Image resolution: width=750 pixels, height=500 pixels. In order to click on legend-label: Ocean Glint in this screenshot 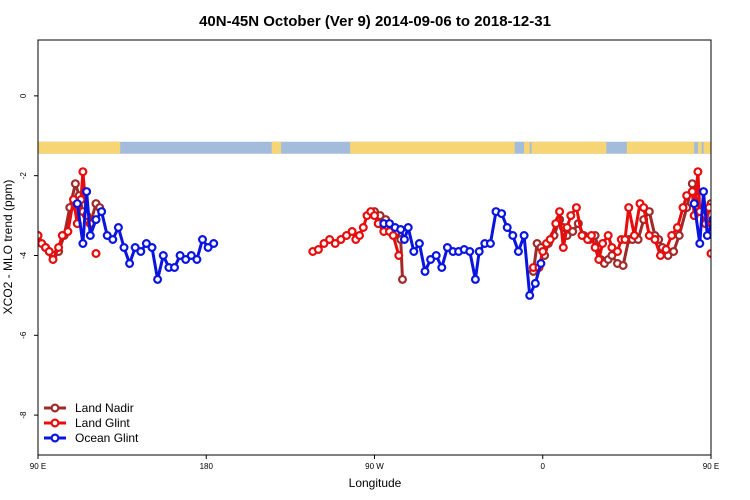, I will do `click(107, 438)`.